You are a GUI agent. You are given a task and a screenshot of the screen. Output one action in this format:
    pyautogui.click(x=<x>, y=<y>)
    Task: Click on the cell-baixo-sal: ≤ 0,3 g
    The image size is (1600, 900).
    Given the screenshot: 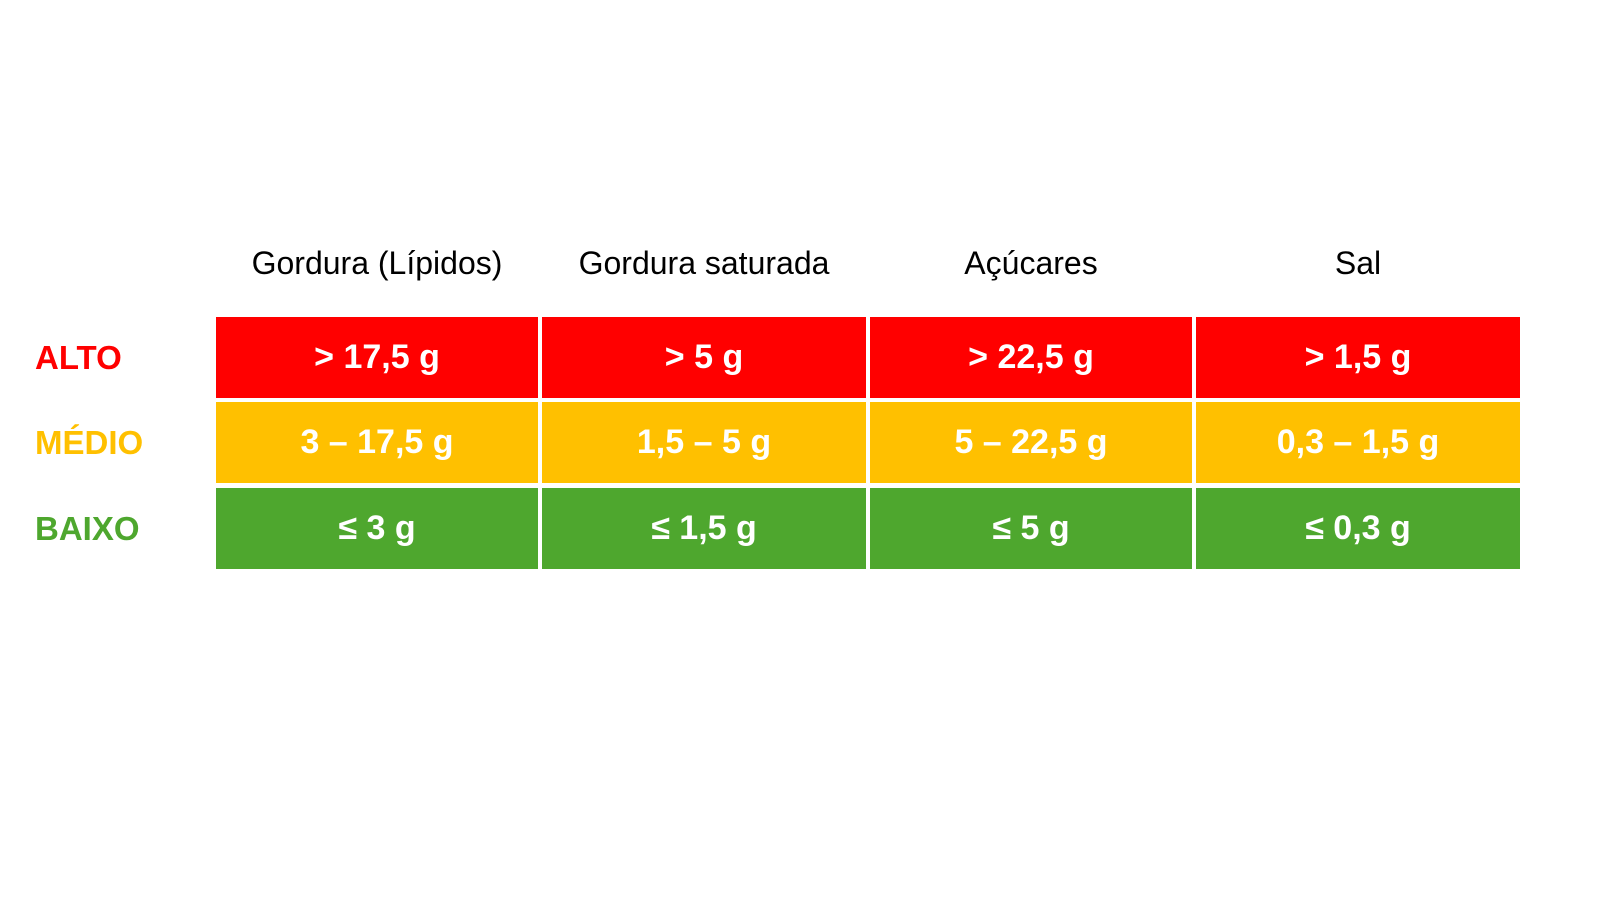 What is the action you would take?
    pyautogui.click(x=1358, y=528)
    